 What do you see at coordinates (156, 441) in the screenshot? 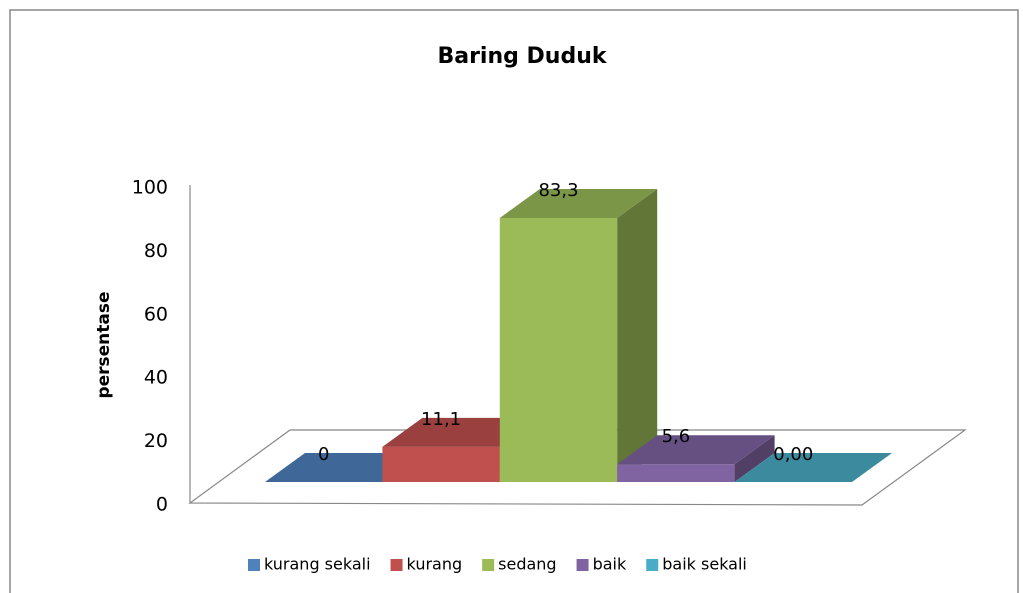
I see `y-tick-label: 20` at bounding box center [156, 441].